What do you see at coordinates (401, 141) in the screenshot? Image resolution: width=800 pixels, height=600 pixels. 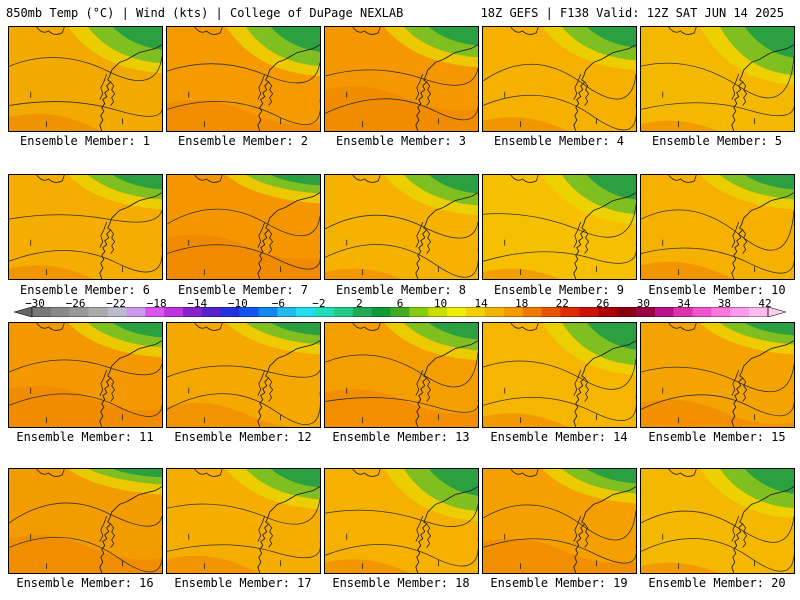 I see `ensemble-member-label: Ensemble Member: 3` at bounding box center [401, 141].